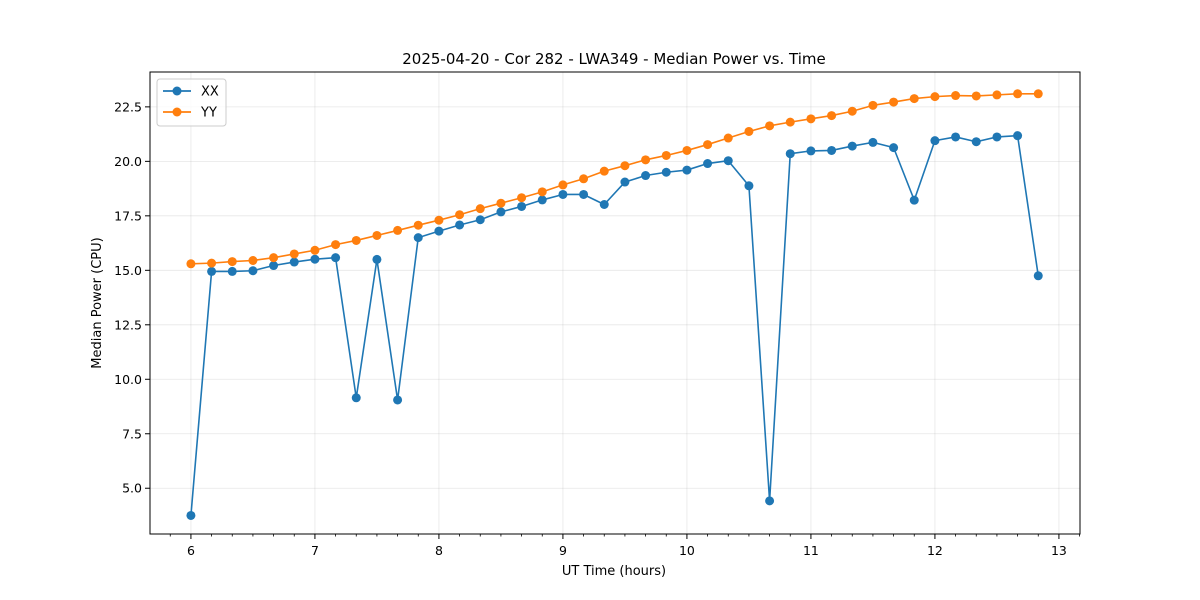  What do you see at coordinates (177, 91) in the screenshot?
I see `legend-xx-marker` at bounding box center [177, 91].